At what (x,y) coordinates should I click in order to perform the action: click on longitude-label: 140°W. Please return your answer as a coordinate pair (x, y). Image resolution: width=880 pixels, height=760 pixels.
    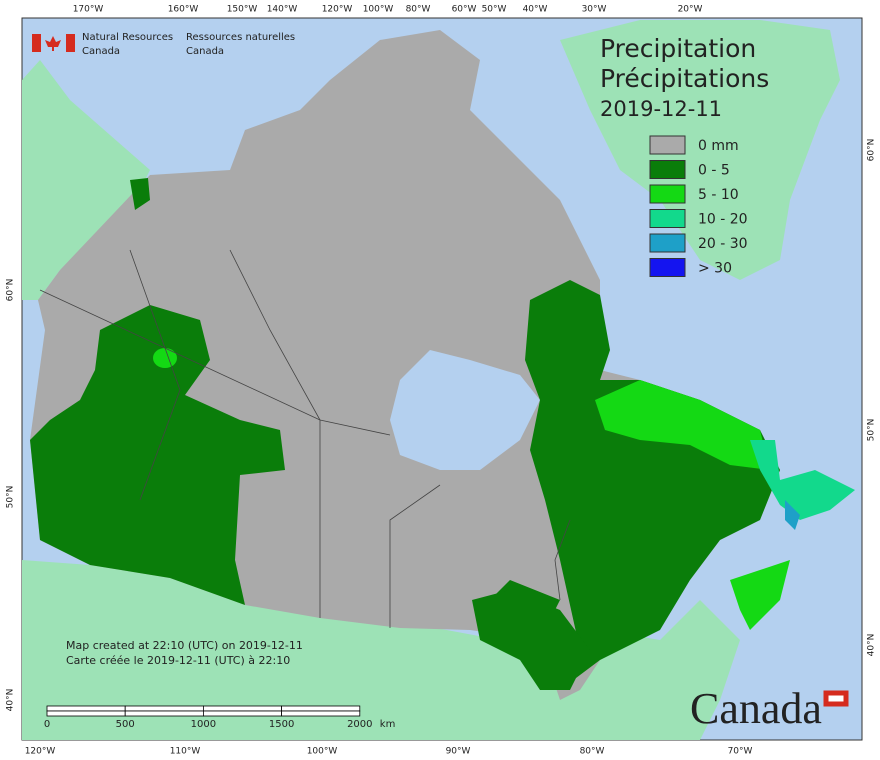
    Looking at the image, I should click on (282, 10).